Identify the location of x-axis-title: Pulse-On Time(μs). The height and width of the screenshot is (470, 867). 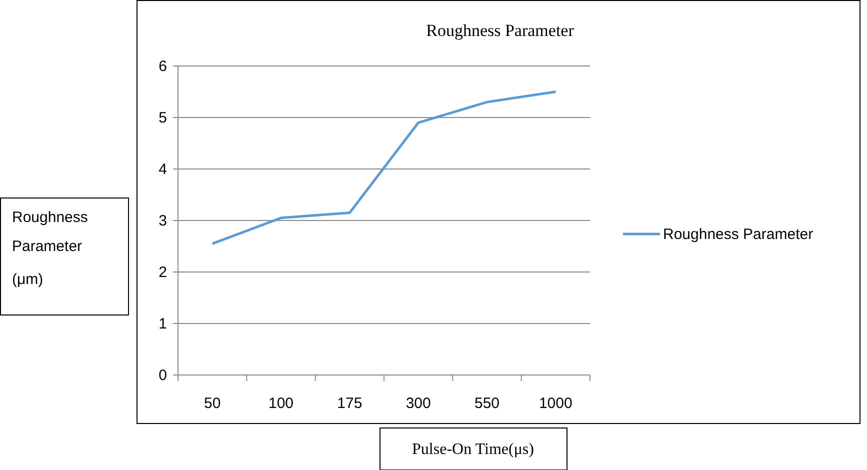
(473, 449).